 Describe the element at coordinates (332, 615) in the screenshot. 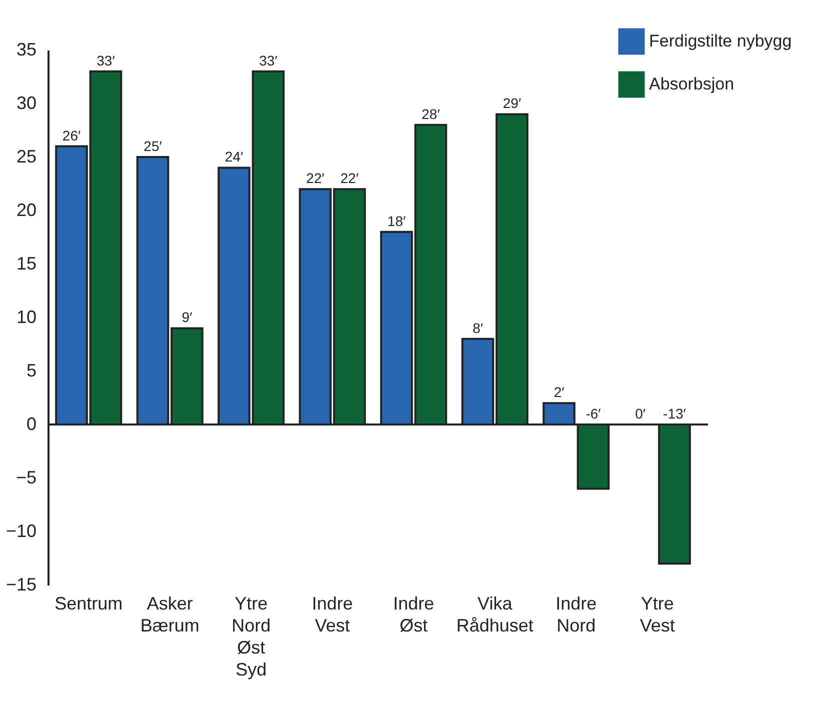

I see `x-tick-label: Indre Vest` at that location.